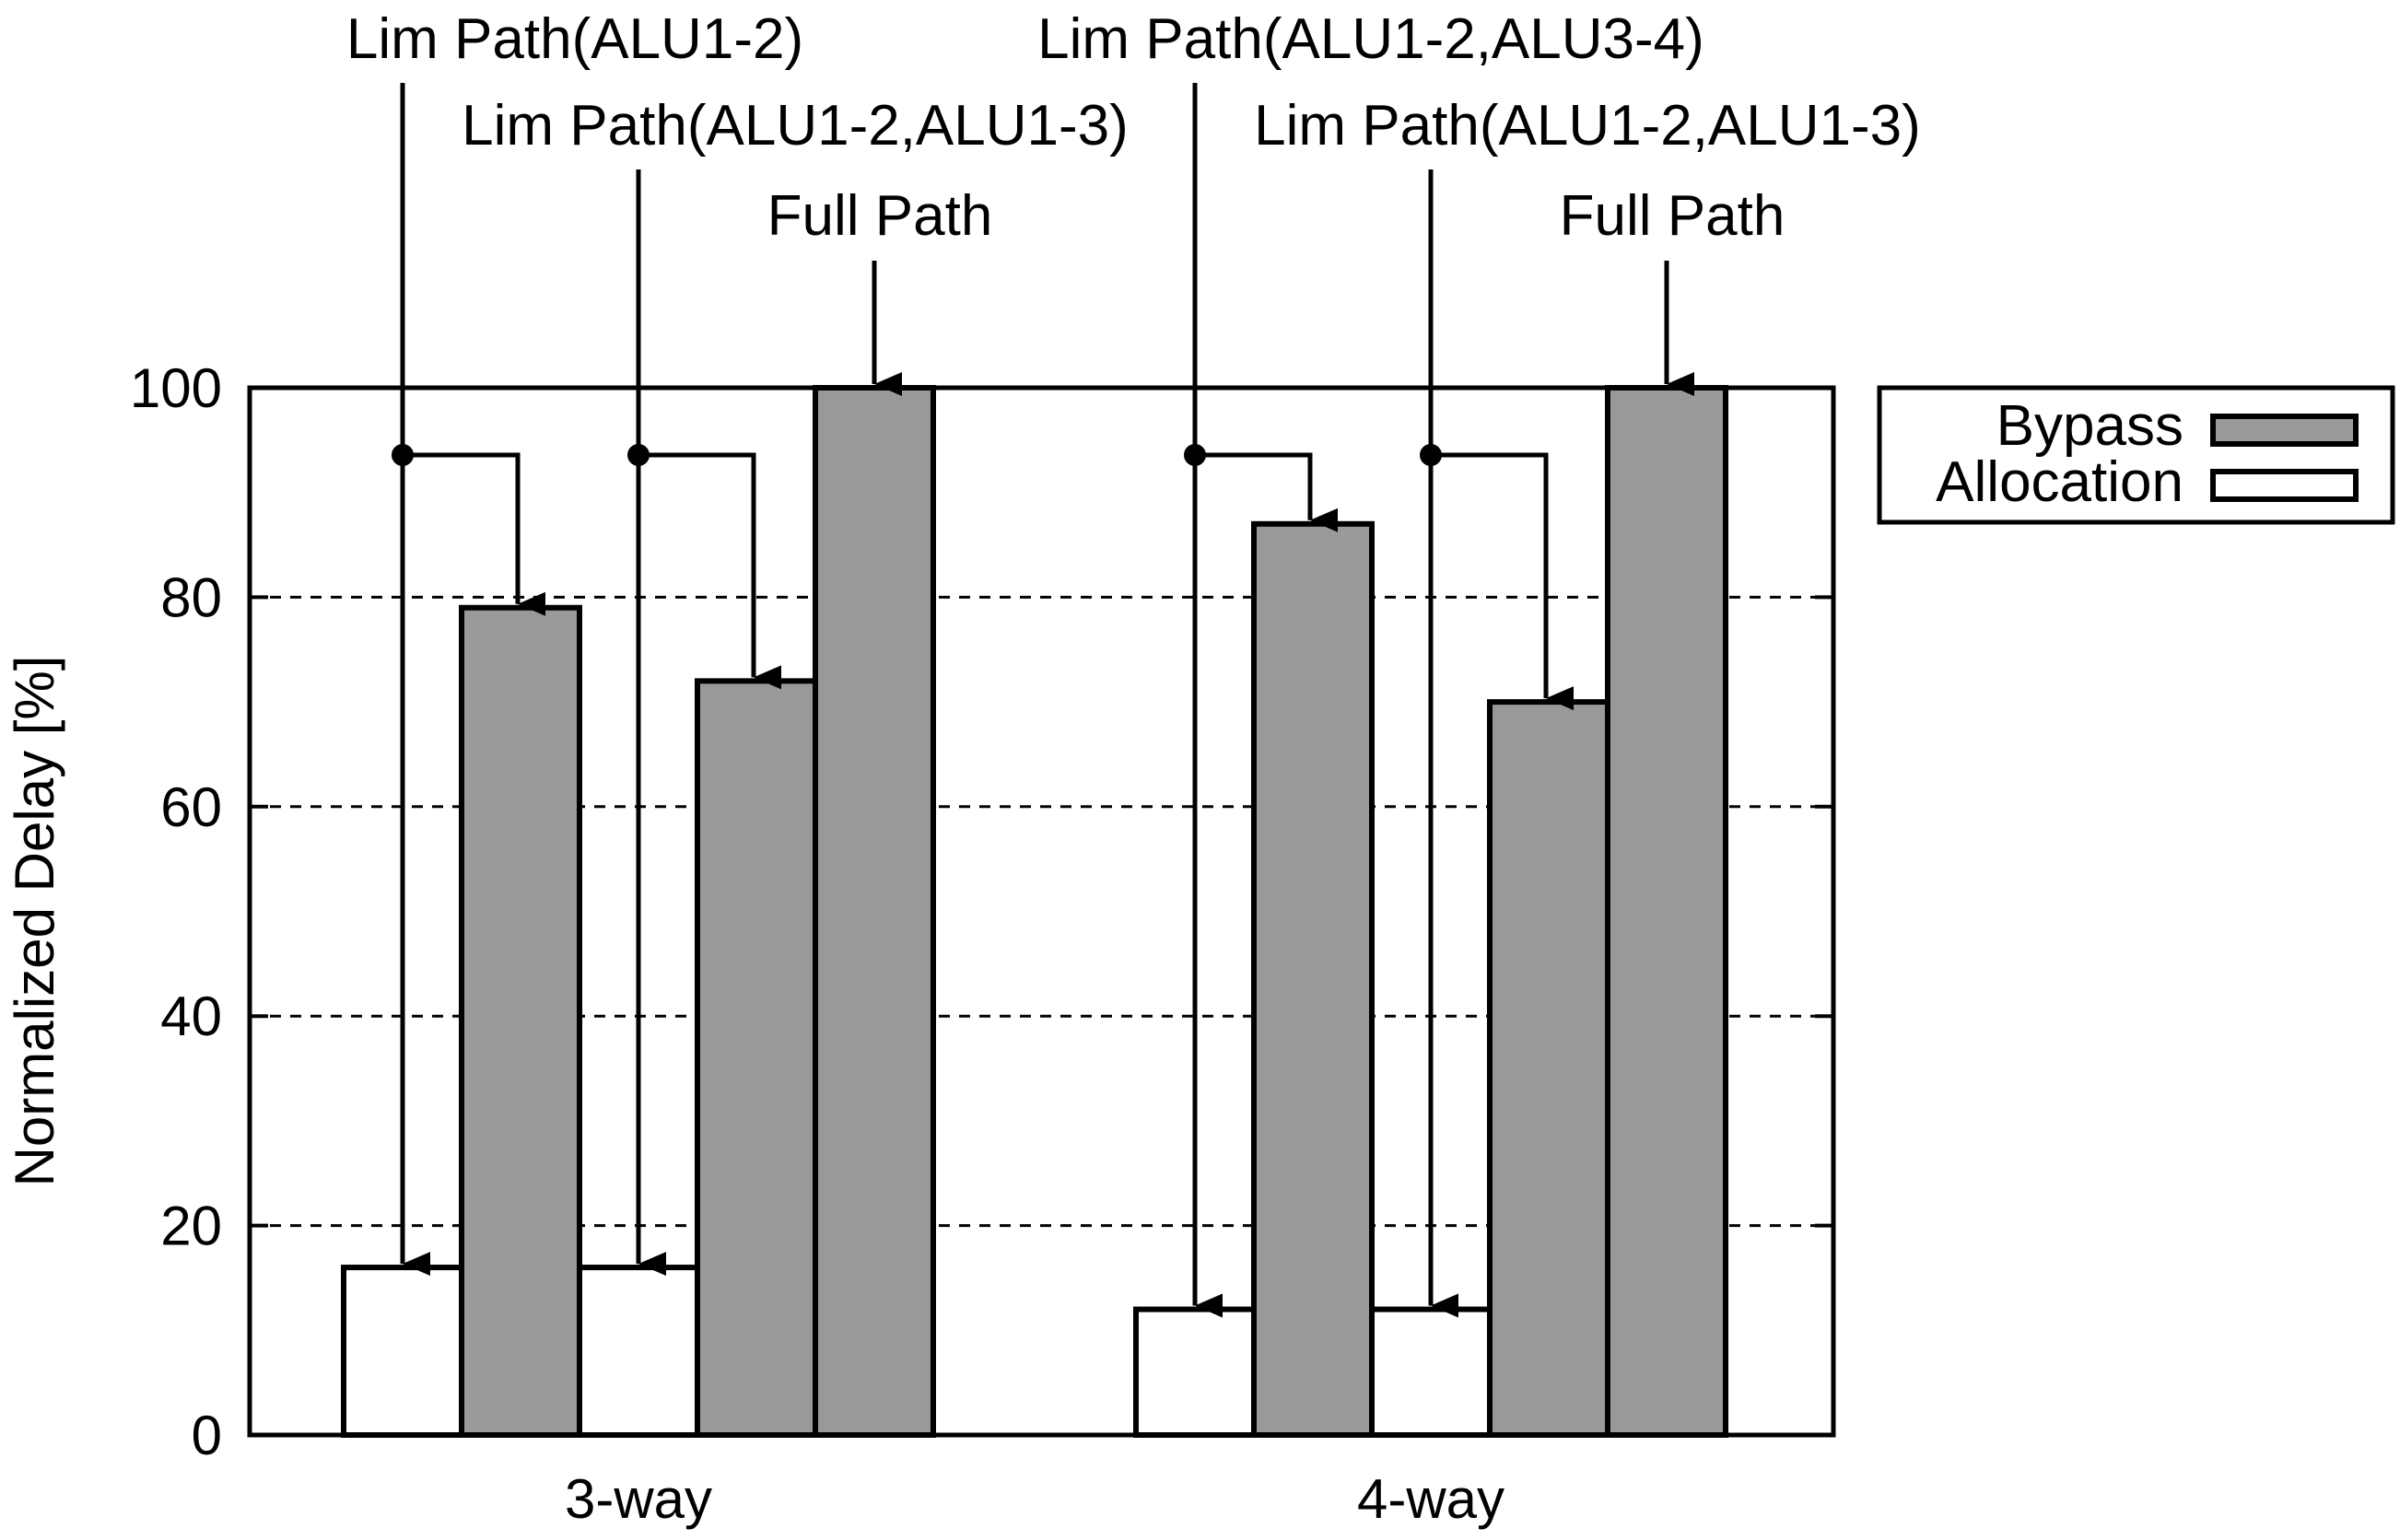 Image resolution: width=2400 pixels, height=1540 pixels. I want to click on y-tick-label: 40, so click(191, 1016).